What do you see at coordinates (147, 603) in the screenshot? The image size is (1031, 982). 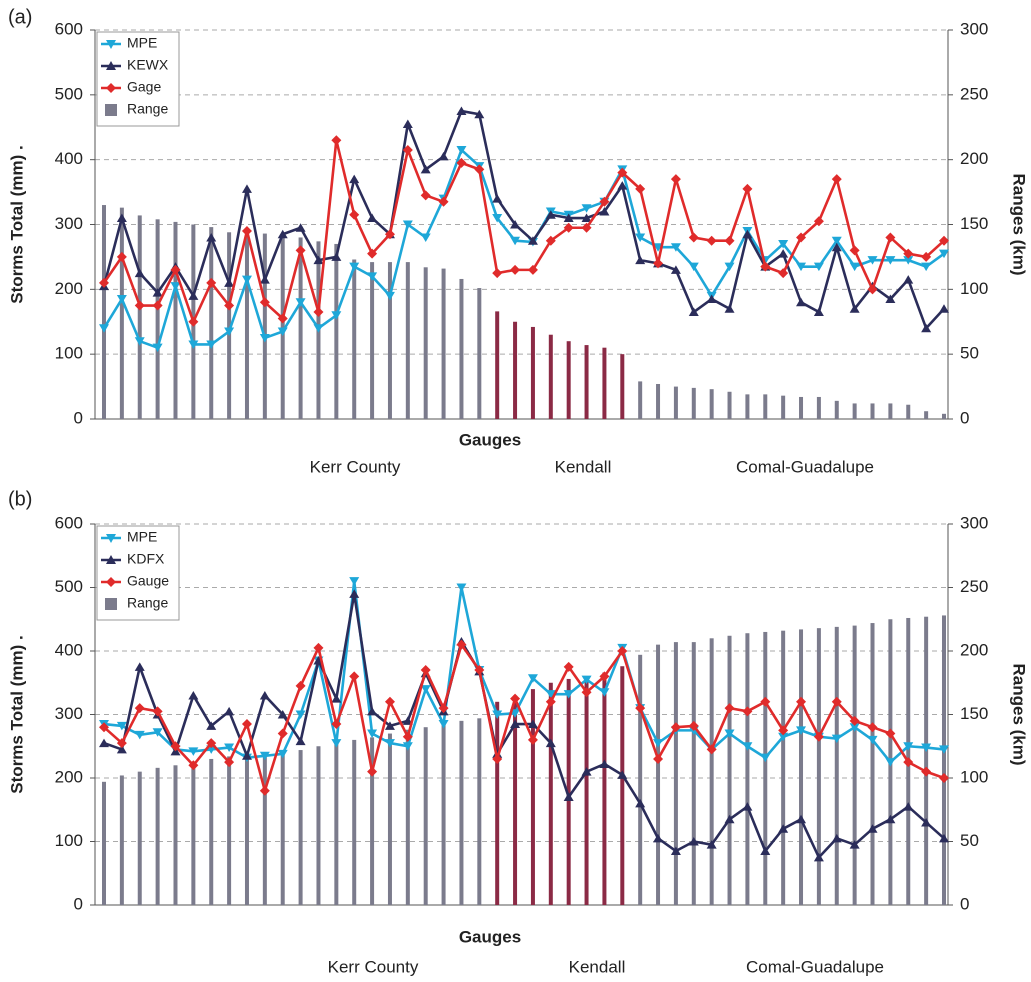 I see `legend-label: Range` at bounding box center [147, 603].